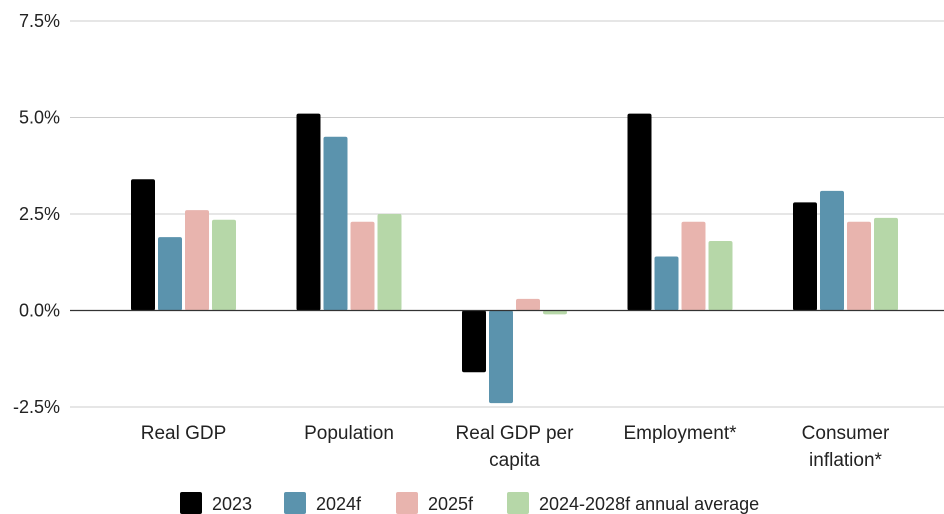 This screenshot has width=944, height=514. What do you see at coordinates (681, 433) in the screenshot?
I see `category-label: Employment*` at bounding box center [681, 433].